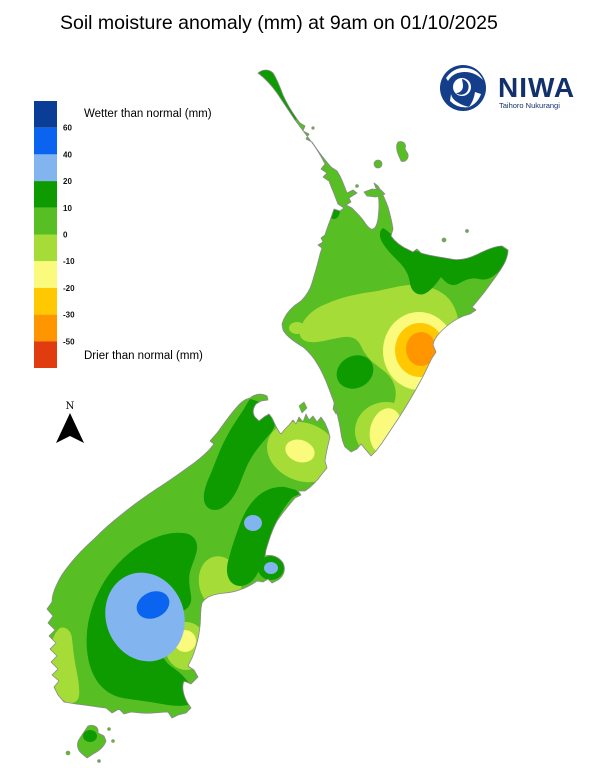  Describe the element at coordinates (65, 665) in the screenshot. I see `fiordland-coast-dry-strip` at that location.